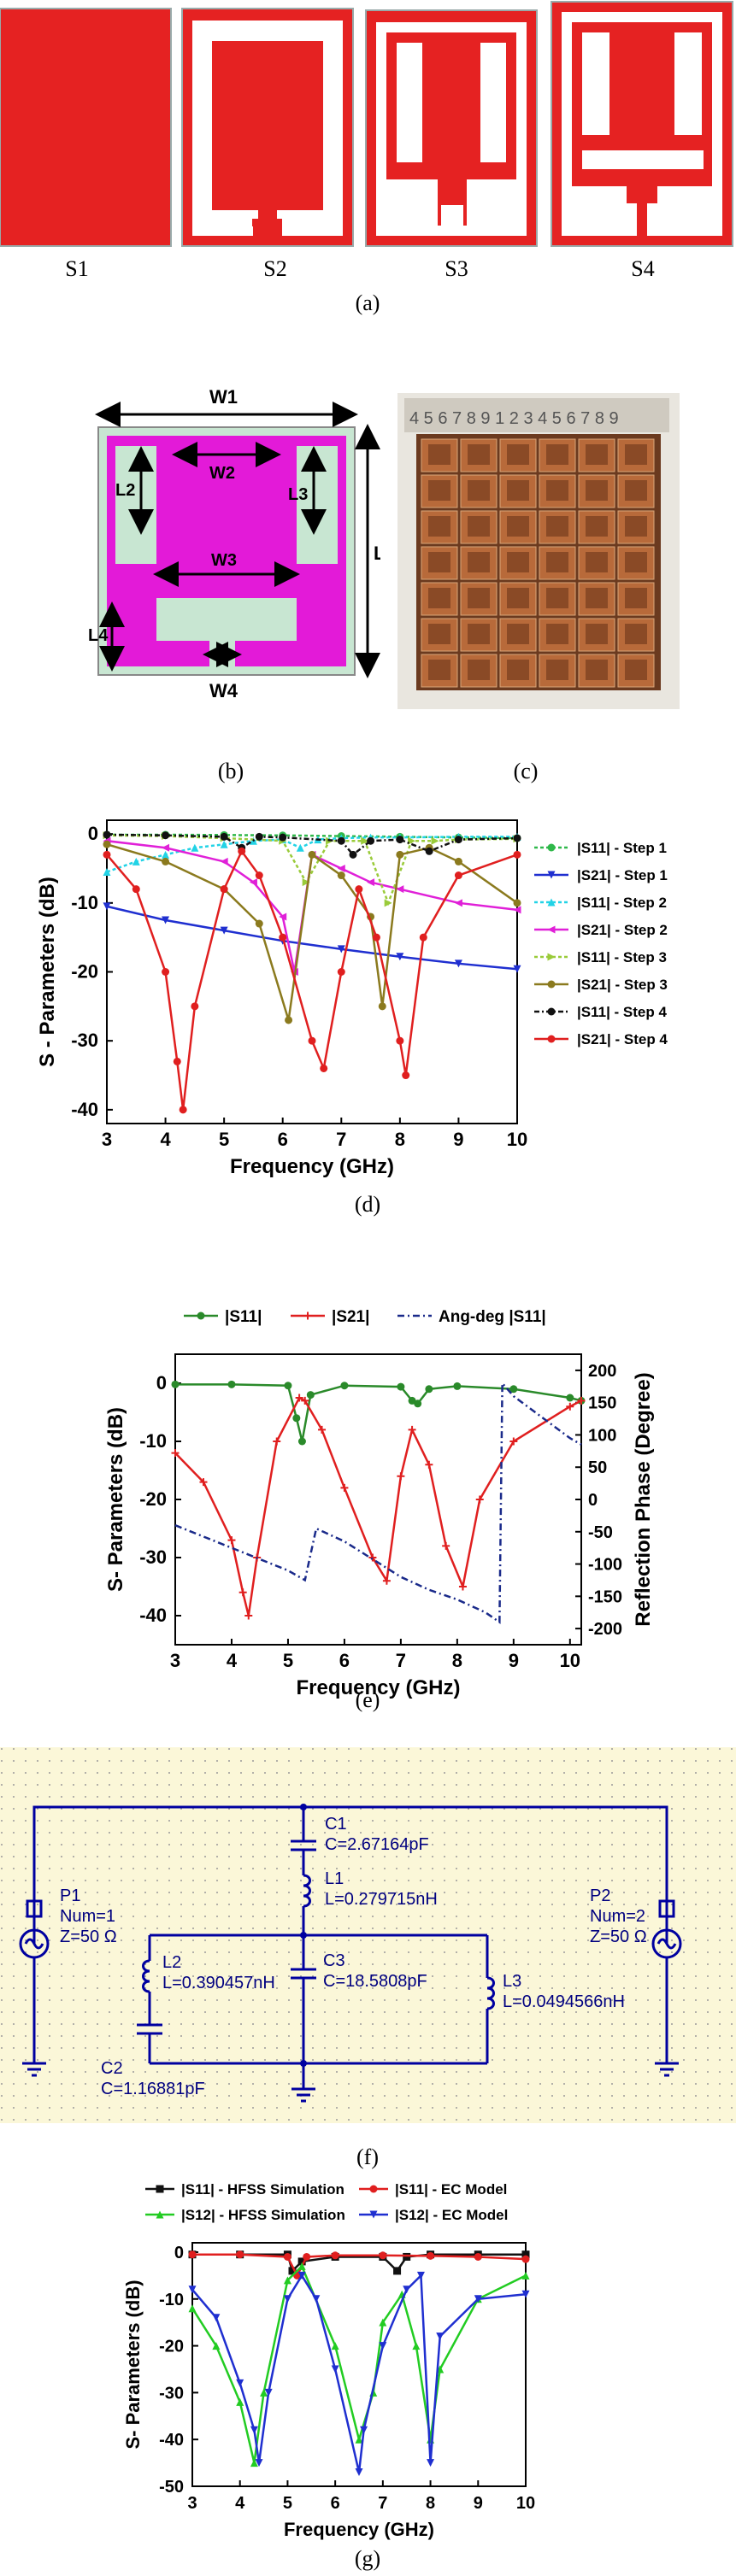 The height and width of the screenshot is (2576, 736). Describe the element at coordinates (642, 124) in the screenshot. I see `cell-s4` at that location.